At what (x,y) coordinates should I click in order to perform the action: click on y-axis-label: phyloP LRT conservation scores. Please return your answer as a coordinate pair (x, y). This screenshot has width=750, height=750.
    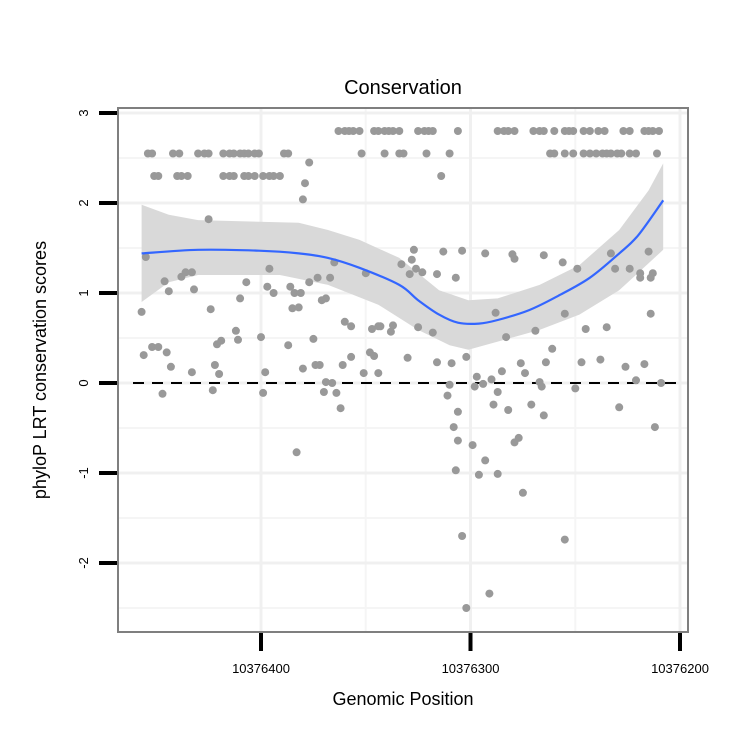
    Looking at the image, I should click on (40, 370).